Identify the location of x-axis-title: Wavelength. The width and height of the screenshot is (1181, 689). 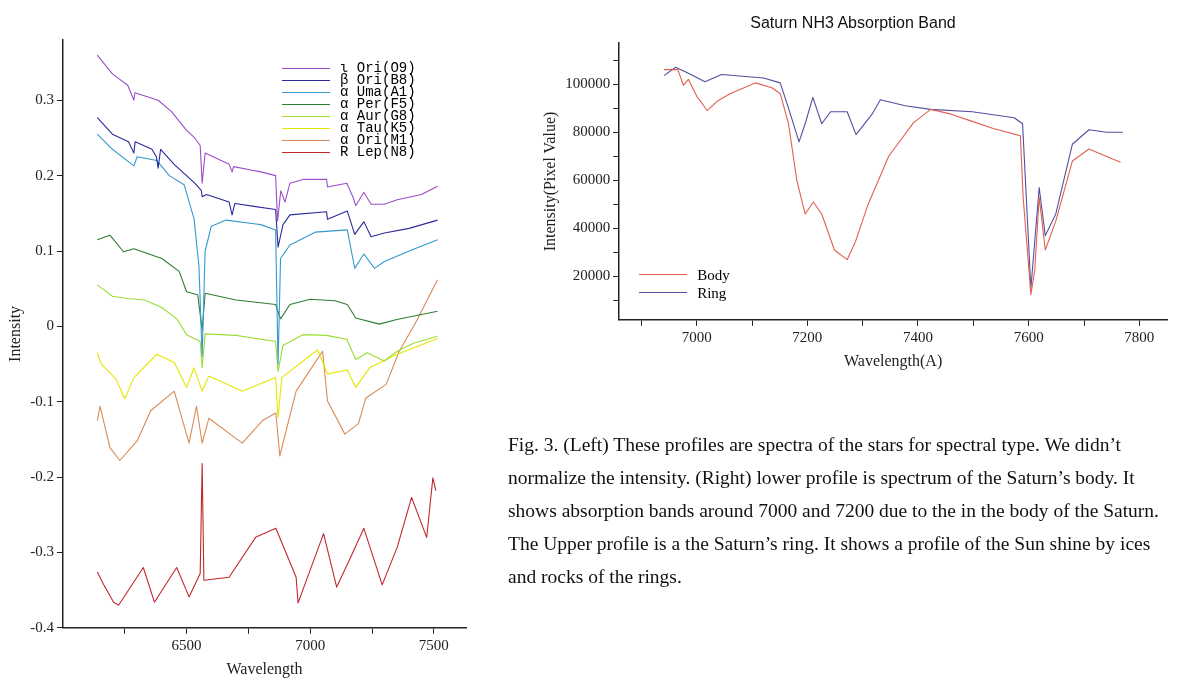
(264, 668).